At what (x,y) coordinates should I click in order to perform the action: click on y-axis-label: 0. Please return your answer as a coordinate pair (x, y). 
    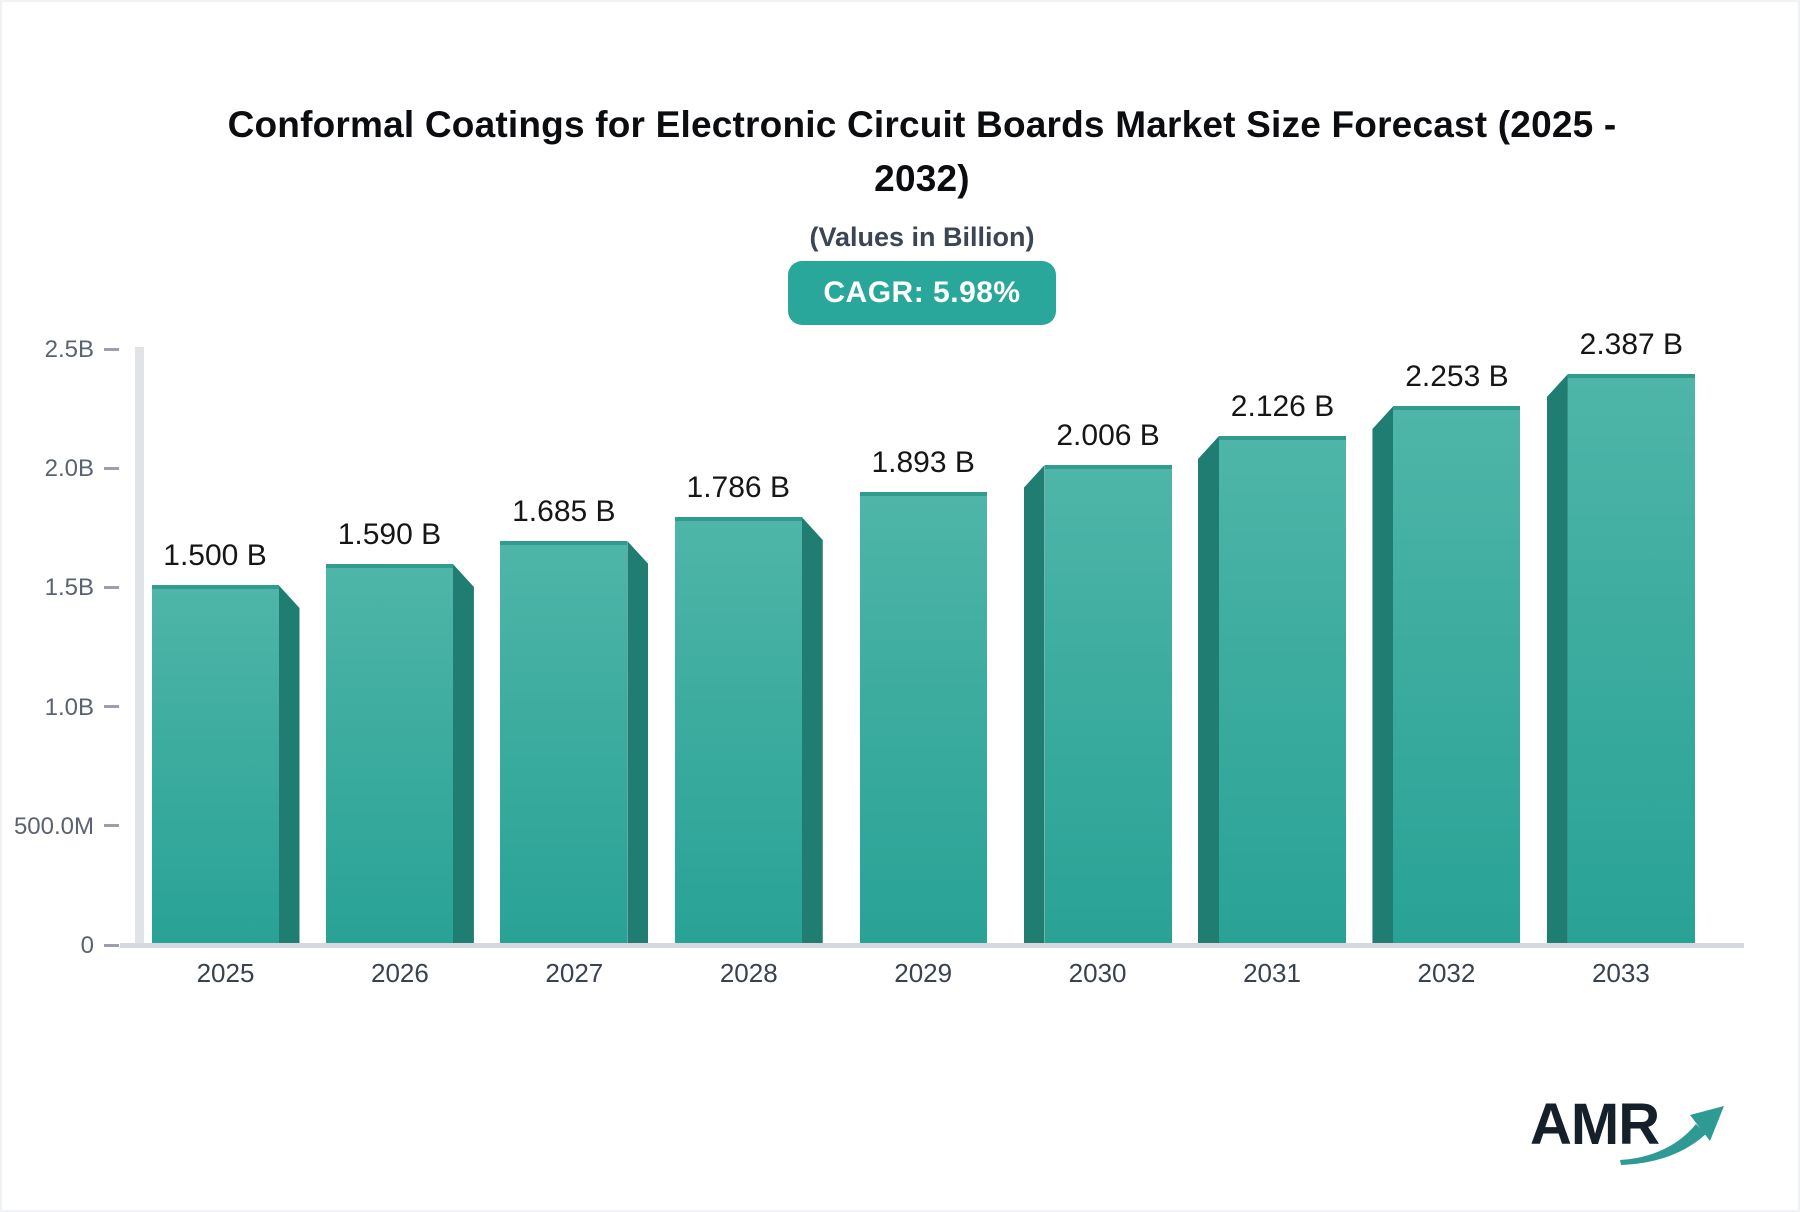
    Looking at the image, I should click on (87, 945).